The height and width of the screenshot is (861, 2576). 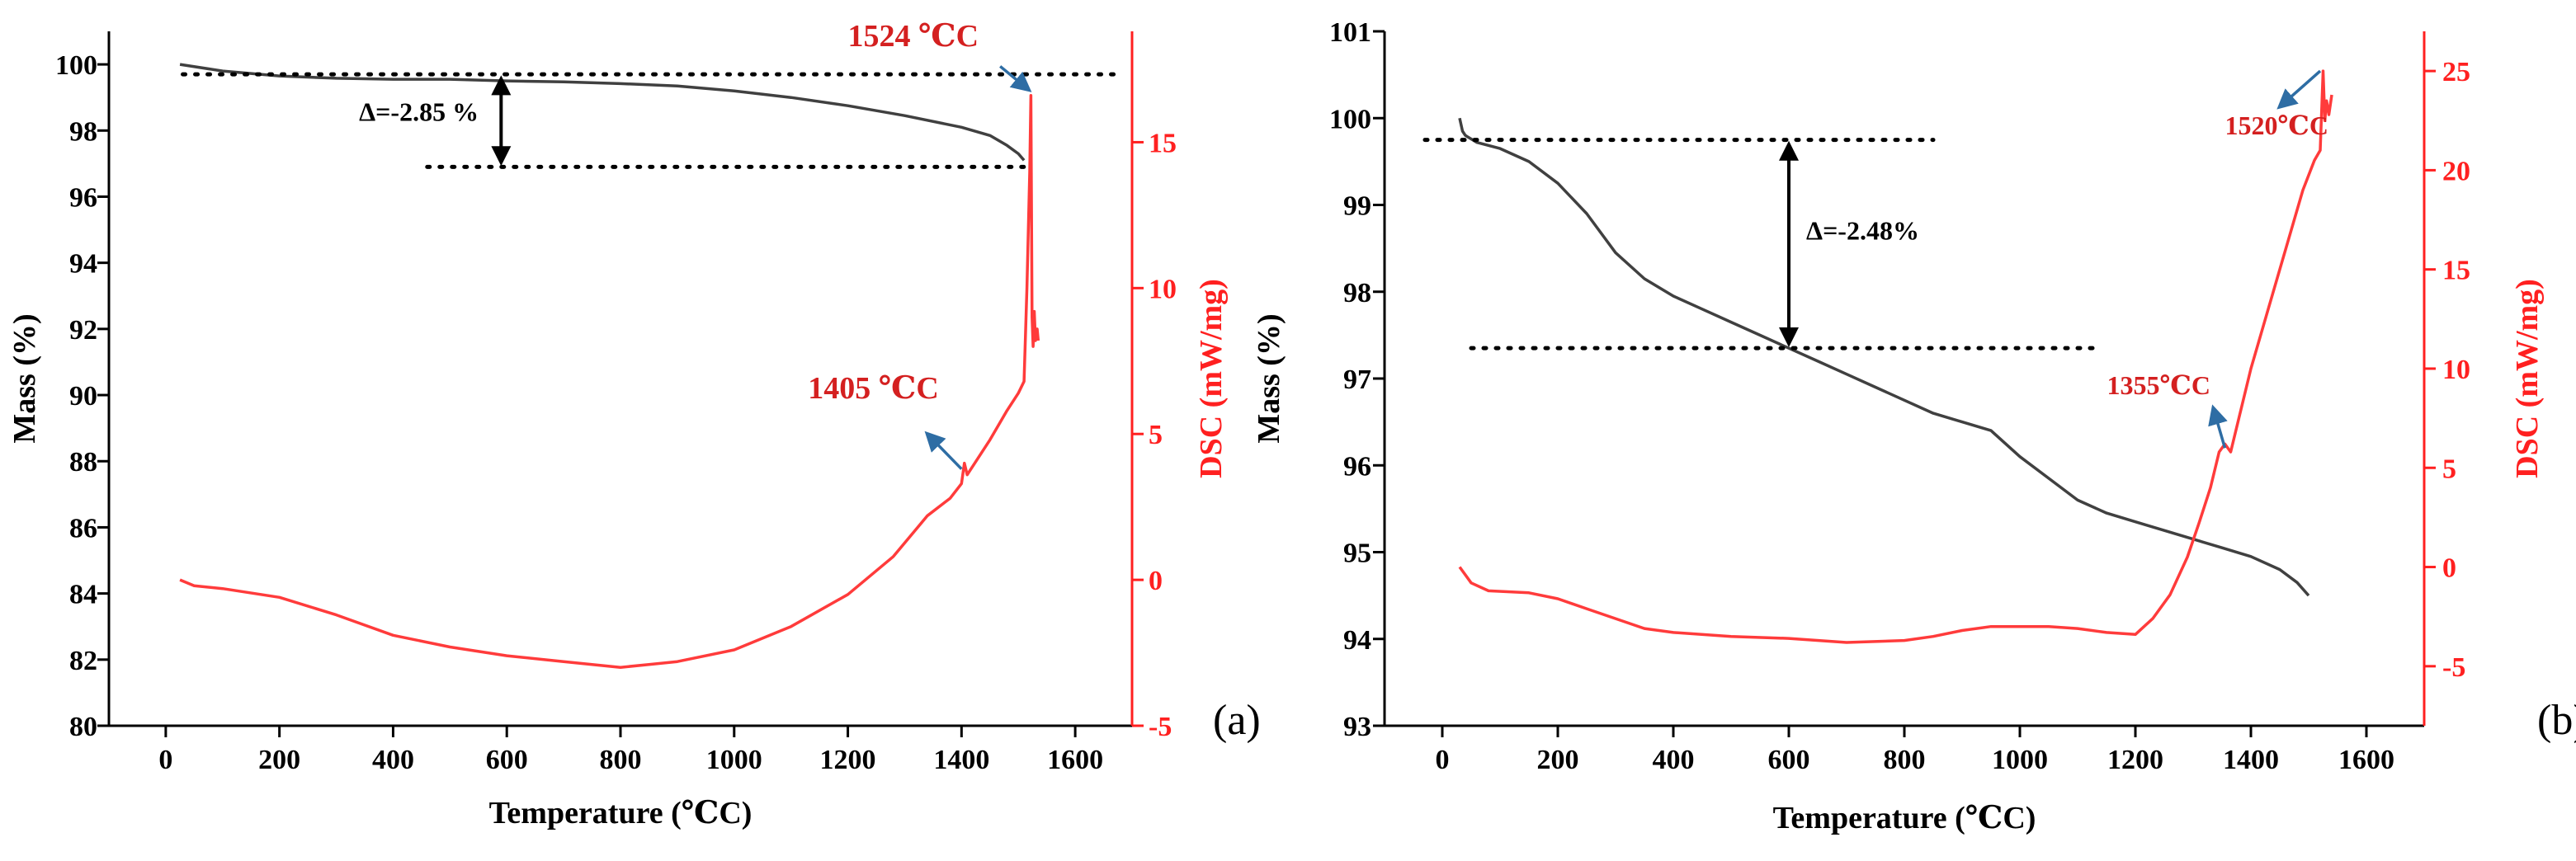 What do you see at coordinates (2556, 720) in the screenshot?
I see `panel-label: (b)` at bounding box center [2556, 720].